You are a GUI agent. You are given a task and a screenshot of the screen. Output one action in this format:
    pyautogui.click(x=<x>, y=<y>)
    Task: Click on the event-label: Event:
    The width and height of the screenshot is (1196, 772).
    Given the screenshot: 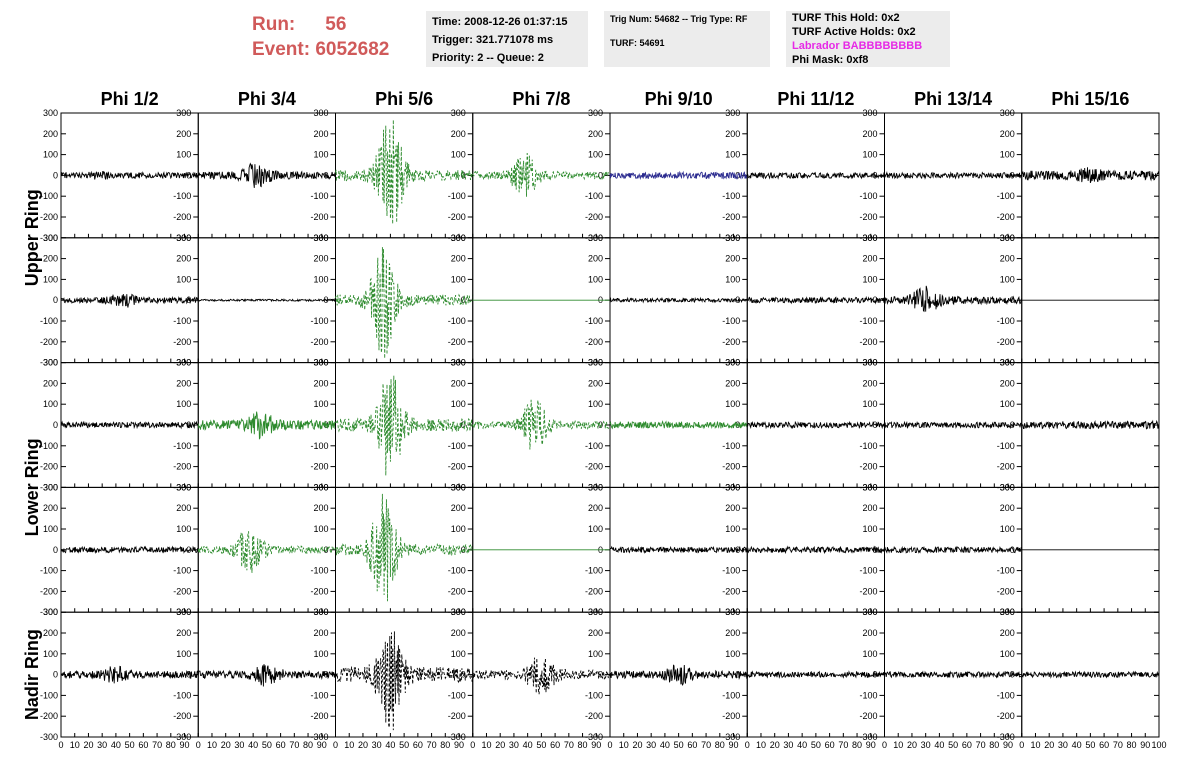 What is the action you would take?
    pyautogui.click(x=281, y=49)
    